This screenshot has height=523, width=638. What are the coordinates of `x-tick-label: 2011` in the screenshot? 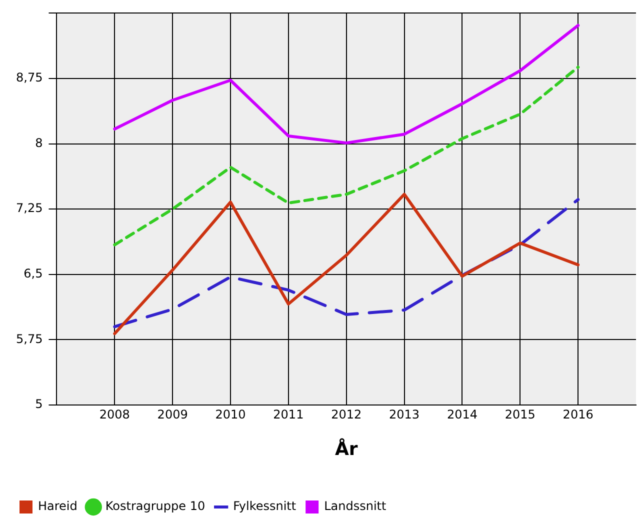 It's located at (288, 414).